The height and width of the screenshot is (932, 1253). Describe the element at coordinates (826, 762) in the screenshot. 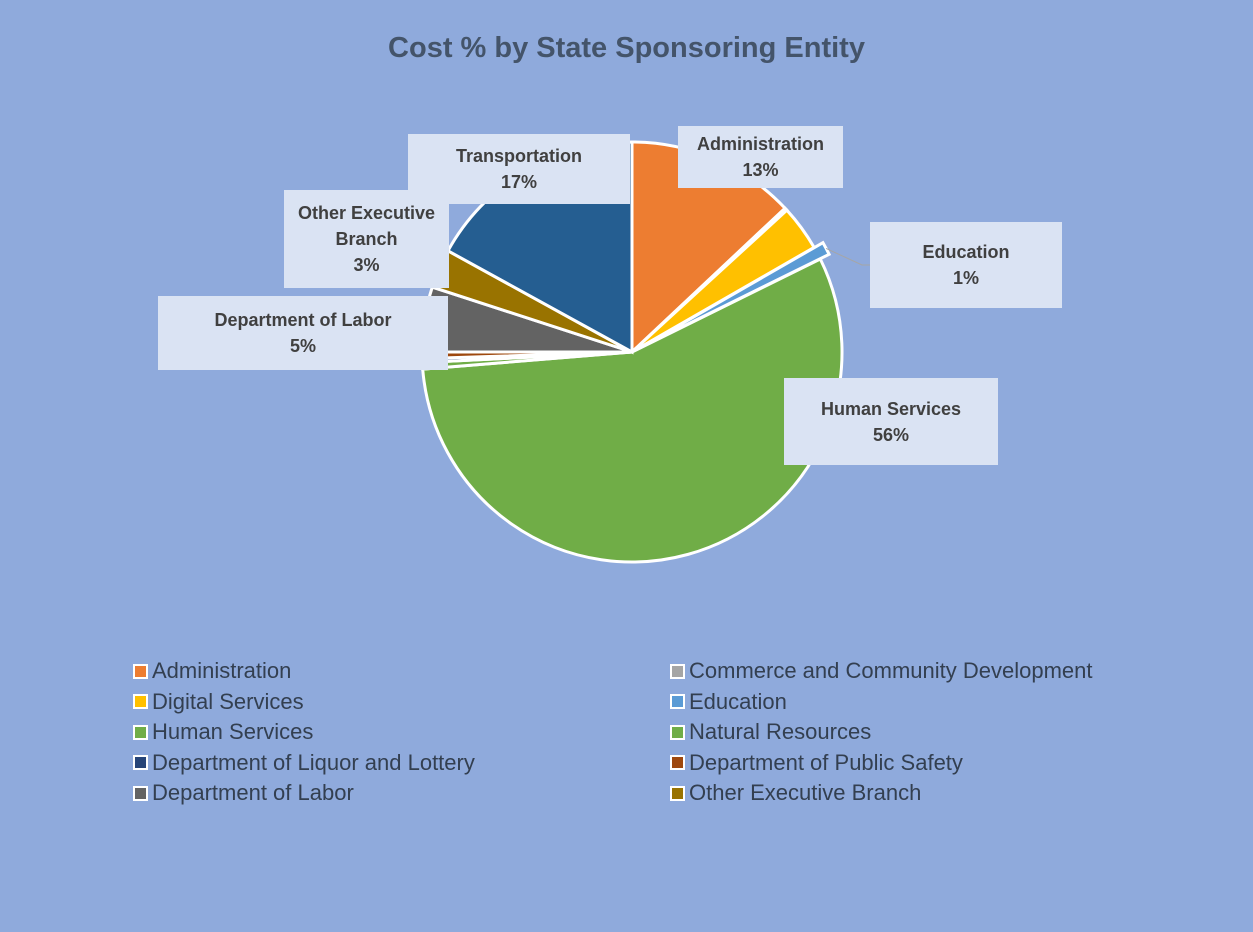

I see `legend-label: Department of Public Safety` at that location.